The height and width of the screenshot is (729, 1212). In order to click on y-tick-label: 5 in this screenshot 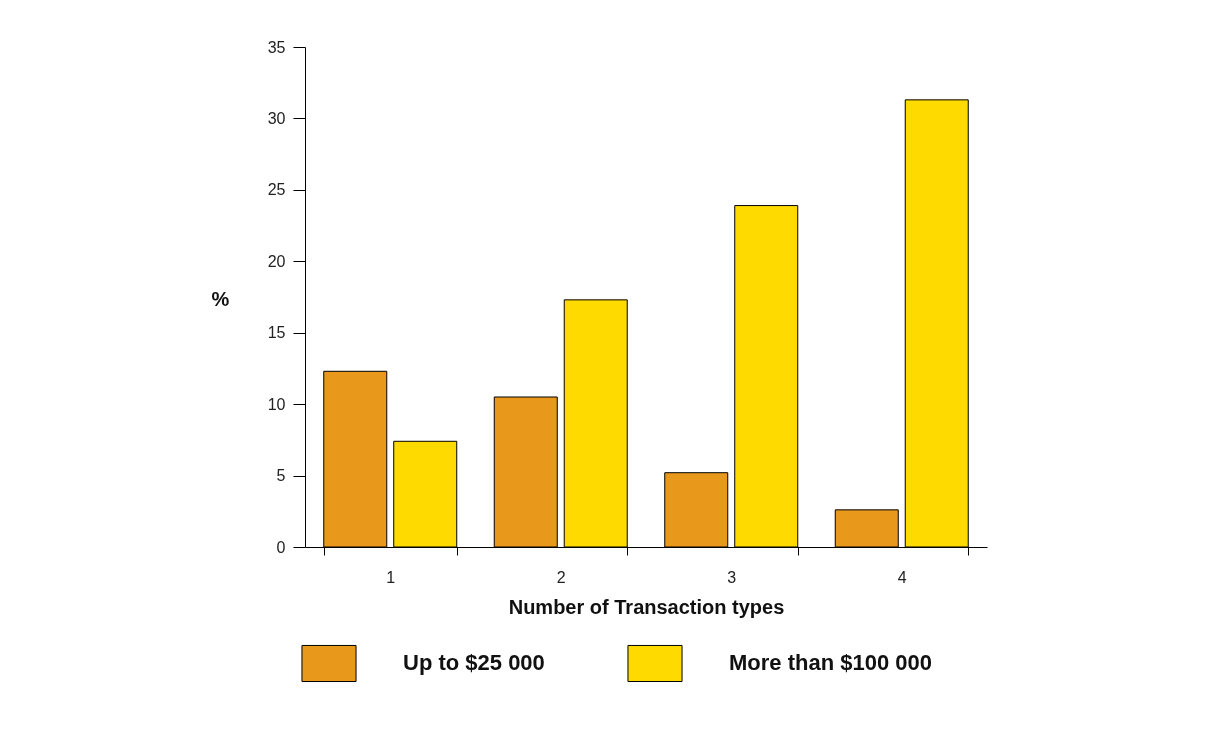, I will do `click(281, 476)`.